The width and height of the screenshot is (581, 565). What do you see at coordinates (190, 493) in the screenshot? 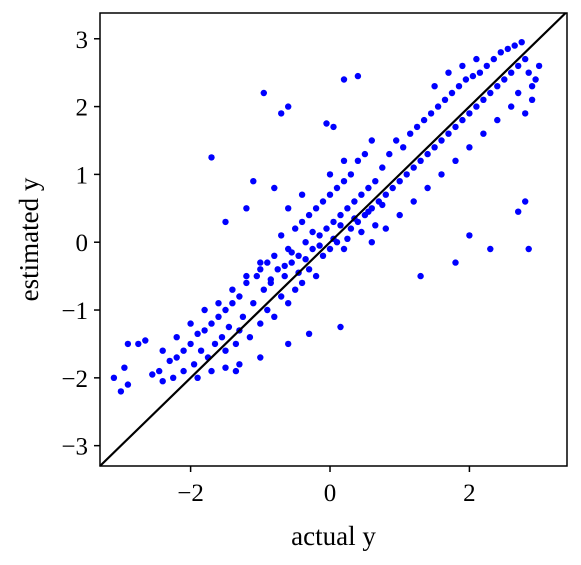
I see `x-tick-label: −2` at bounding box center [190, 493].